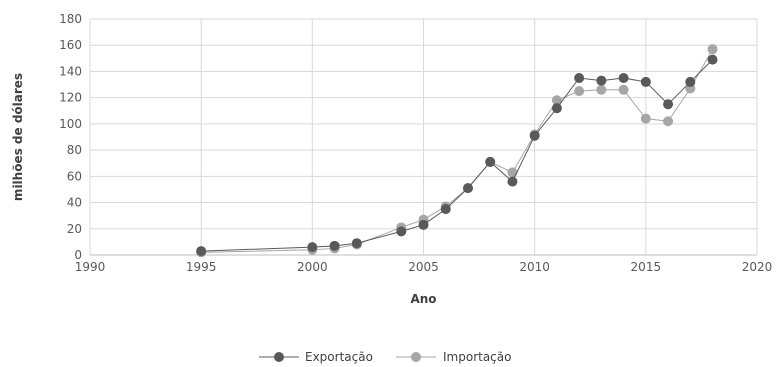 This screenshot has width=778, height=367. I want to click on legend-item-importacao: Importação, so click(453, 357).